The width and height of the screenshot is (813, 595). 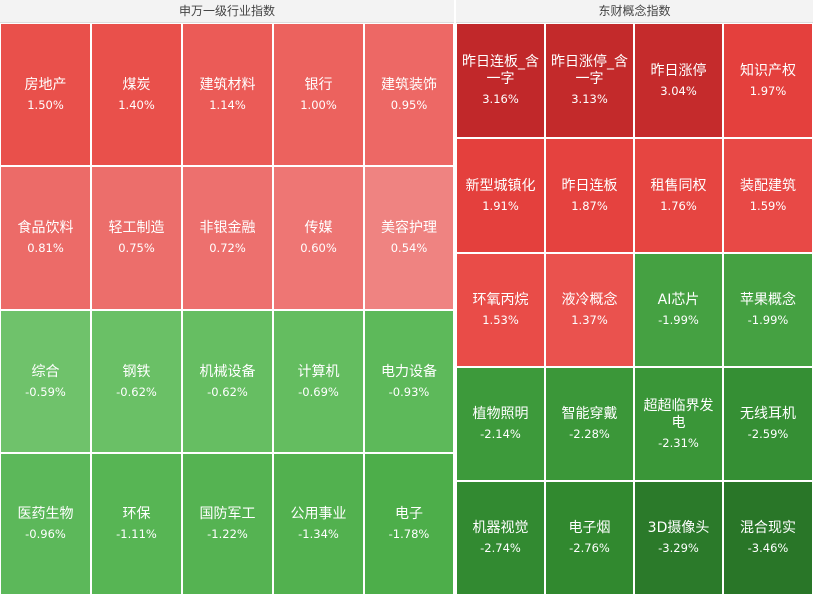 What do you see at coordinates (318, 228) in the screenshot?
I see `tile-name: 传媒` at bounding box center [318, 228].